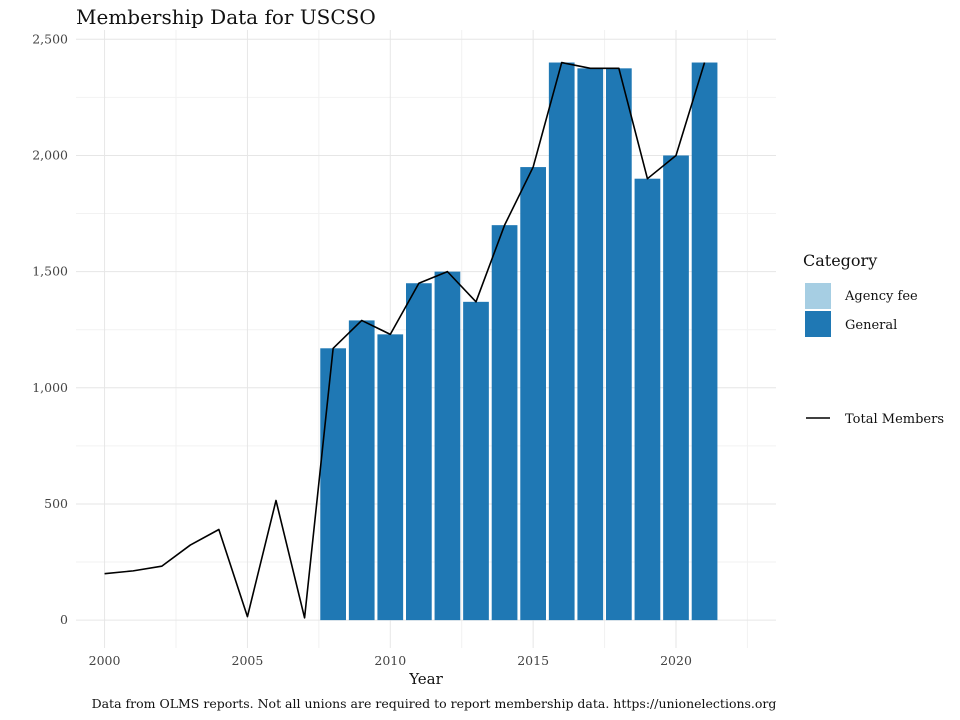 This screenshot has height=720, width=960. Describe the element at coordinates (361, 470) in the screenshot. I see `bar-general-2009` at that location.